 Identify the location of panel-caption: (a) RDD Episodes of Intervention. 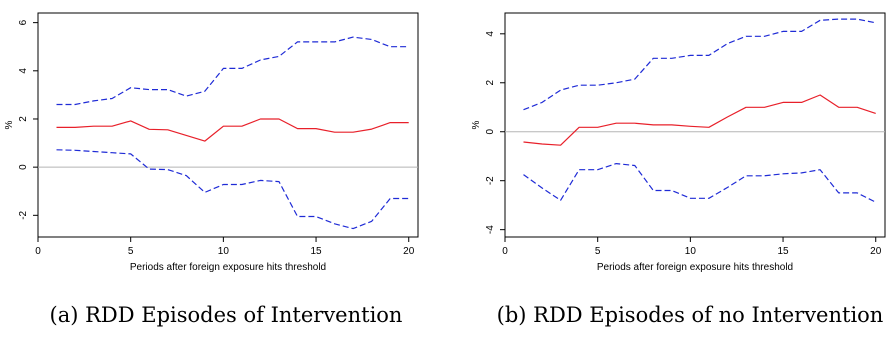
(226, 315).